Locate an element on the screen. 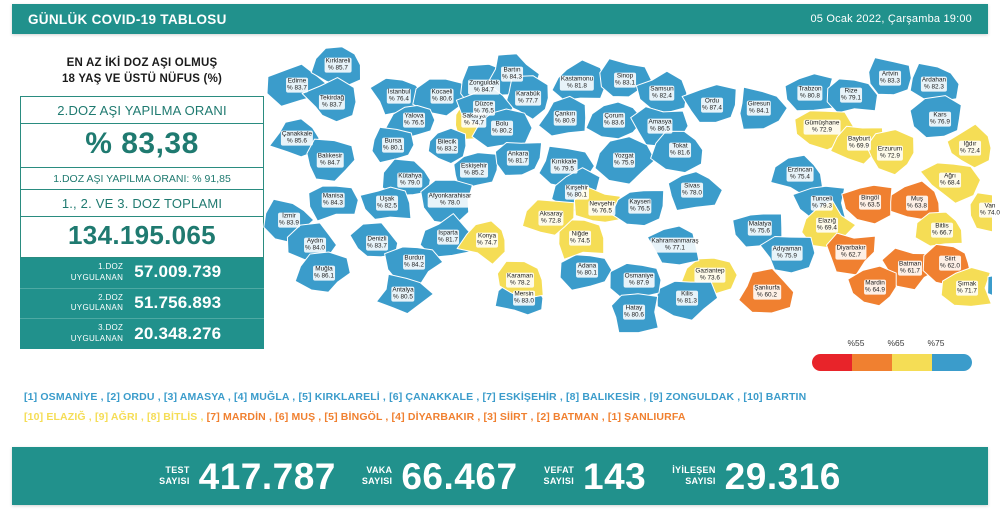  stat-recovered: İYİLEŞEN SAYISI 29.316 is located at coordinates (756, 476).